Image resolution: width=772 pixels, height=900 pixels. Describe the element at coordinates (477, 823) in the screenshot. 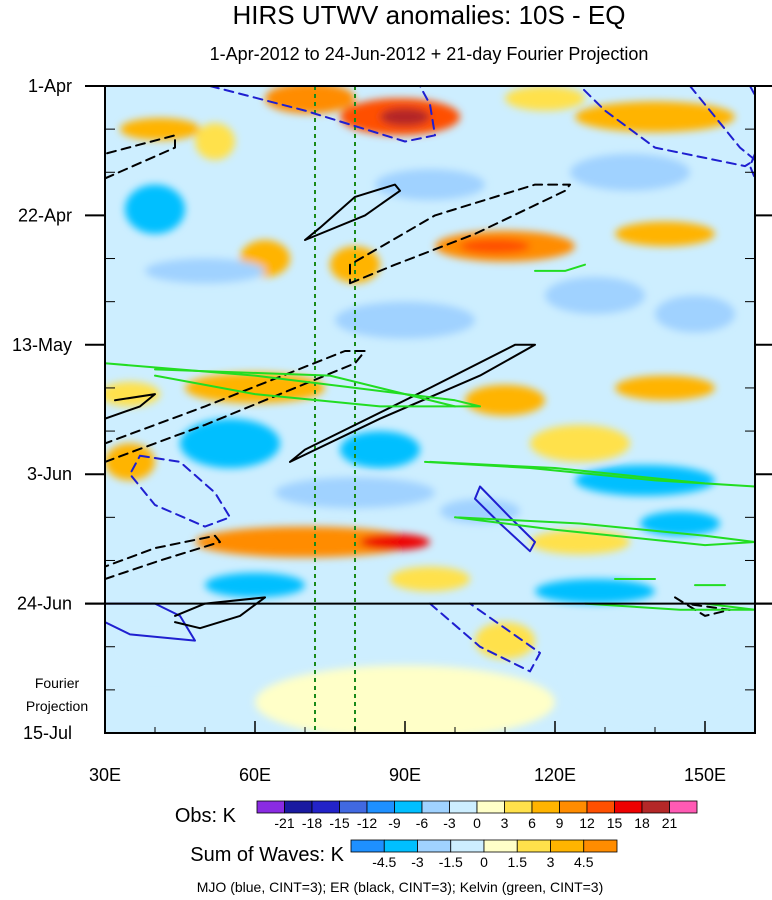

I see `obs-colorbar-level-label: 0` at that location.